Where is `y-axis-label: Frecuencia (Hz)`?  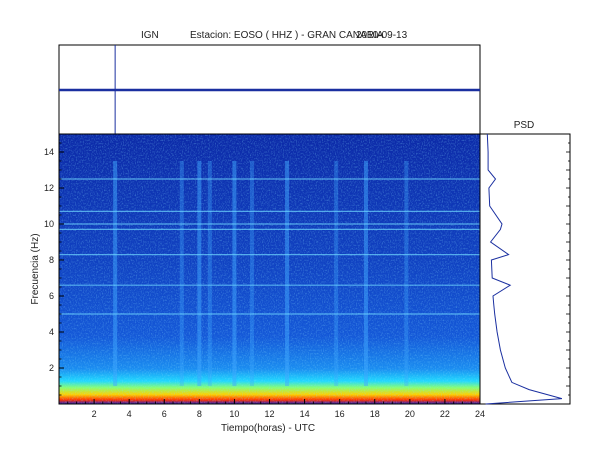
y-axis-label: Frecuencia (Hz) is located at coordinates (35, 268).